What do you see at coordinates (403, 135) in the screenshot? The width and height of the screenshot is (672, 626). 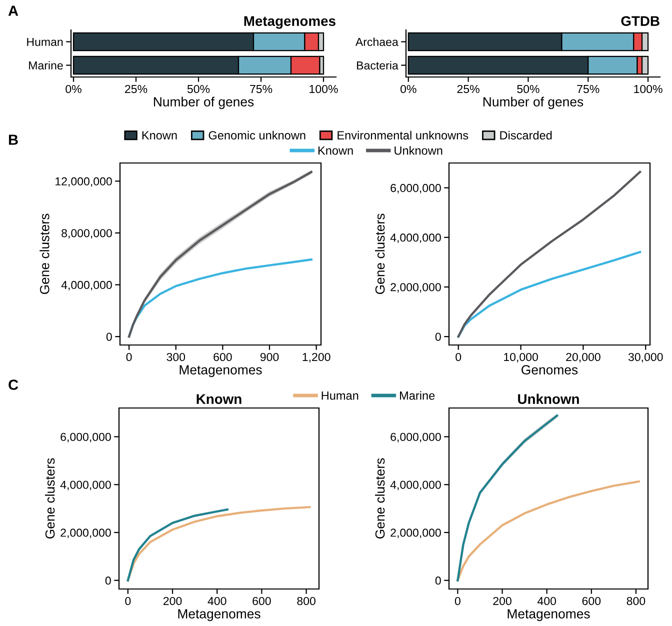 I see `legend-label: Environmental unknowns` at bounding box center [403, 135].